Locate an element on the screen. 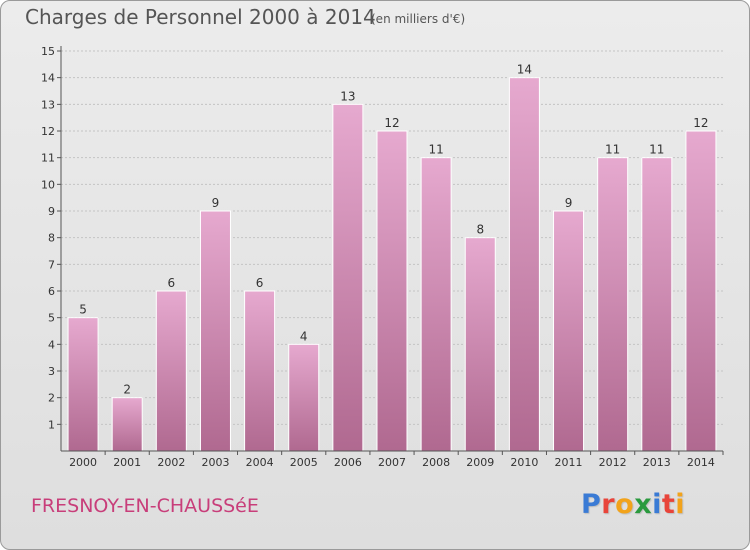  data-label-2012: 11 is located at coordinates (612, 150).